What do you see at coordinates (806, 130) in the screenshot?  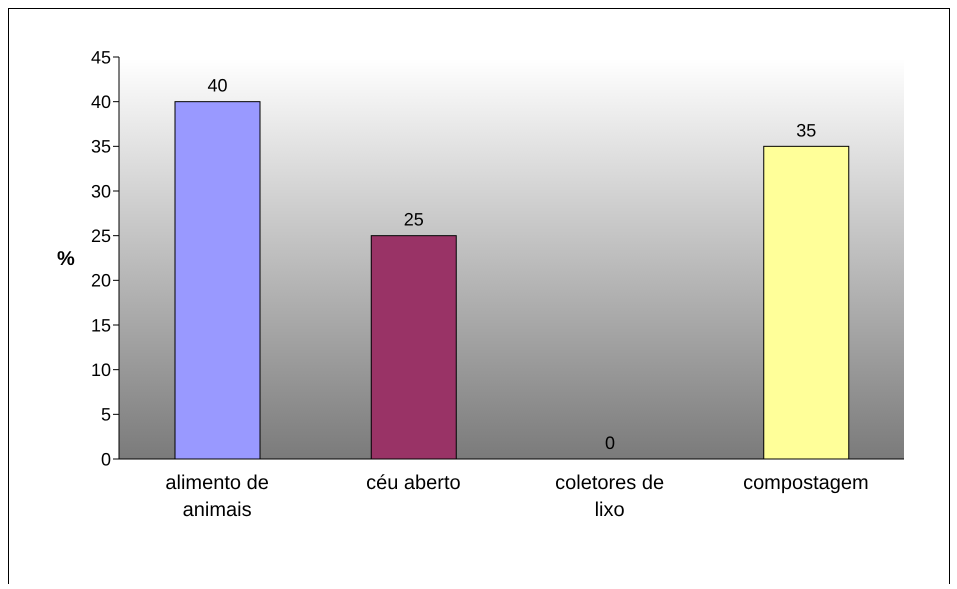 I see `data-label: 35` at bounding box center [806, 130].